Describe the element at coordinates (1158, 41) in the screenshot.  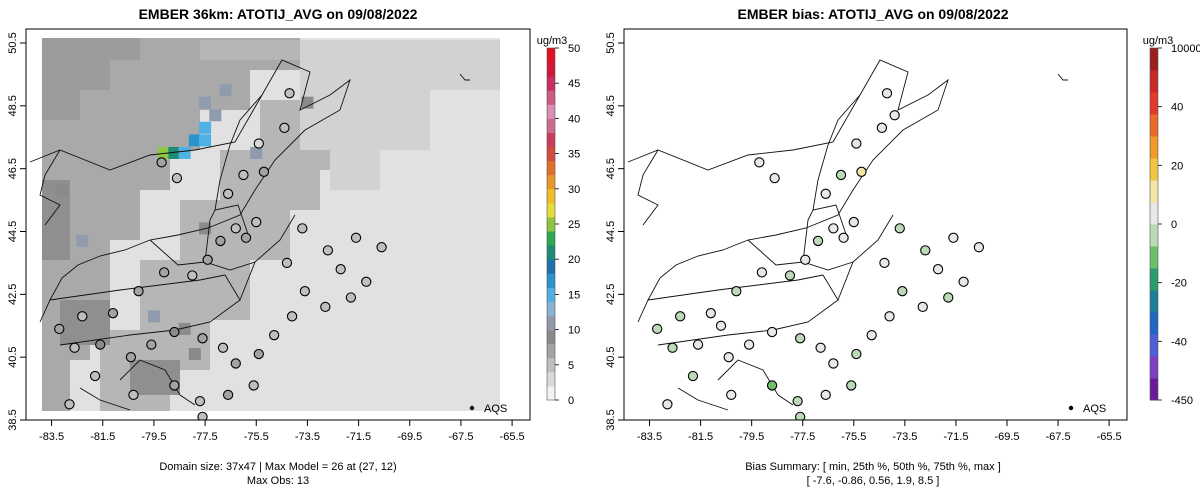
I see `bias-colorbar-unit: ug/m3` at that location.